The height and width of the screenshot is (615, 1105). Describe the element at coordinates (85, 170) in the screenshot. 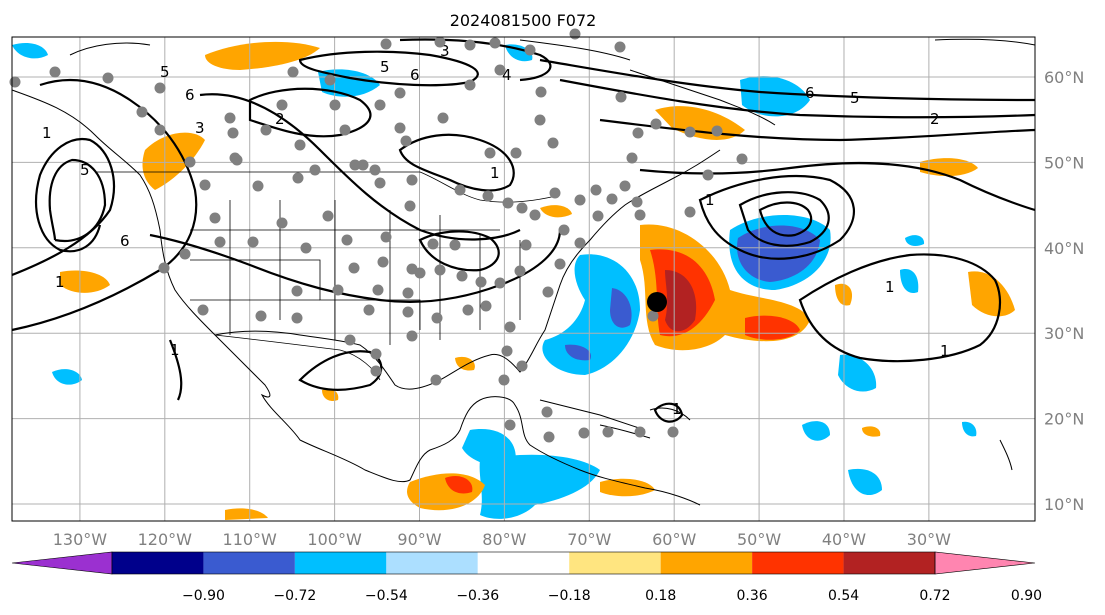

I see `contour-label: 5` at that location.